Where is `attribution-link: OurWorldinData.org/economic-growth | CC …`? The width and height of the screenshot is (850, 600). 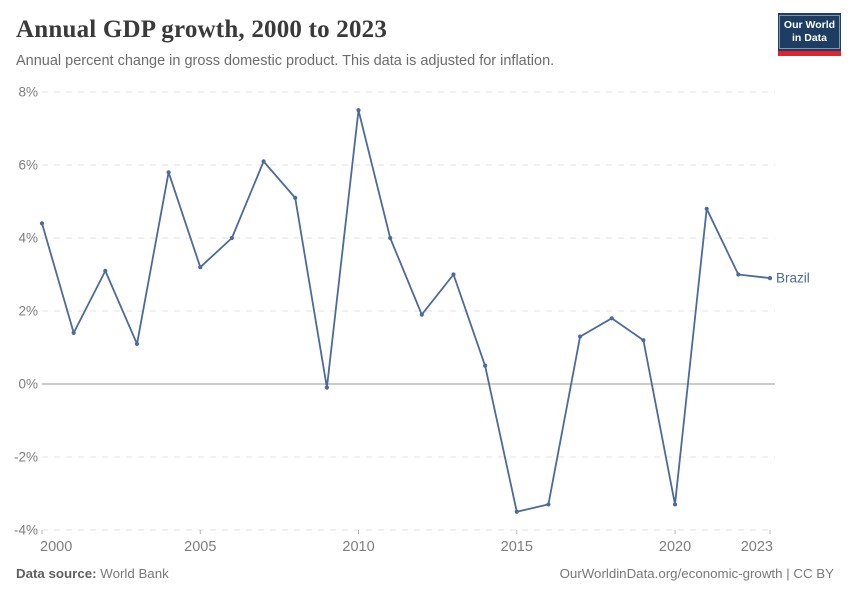 attribution-link: OurWorldinData.org/economic-growth | CC … is located at coordinates (696, 573).